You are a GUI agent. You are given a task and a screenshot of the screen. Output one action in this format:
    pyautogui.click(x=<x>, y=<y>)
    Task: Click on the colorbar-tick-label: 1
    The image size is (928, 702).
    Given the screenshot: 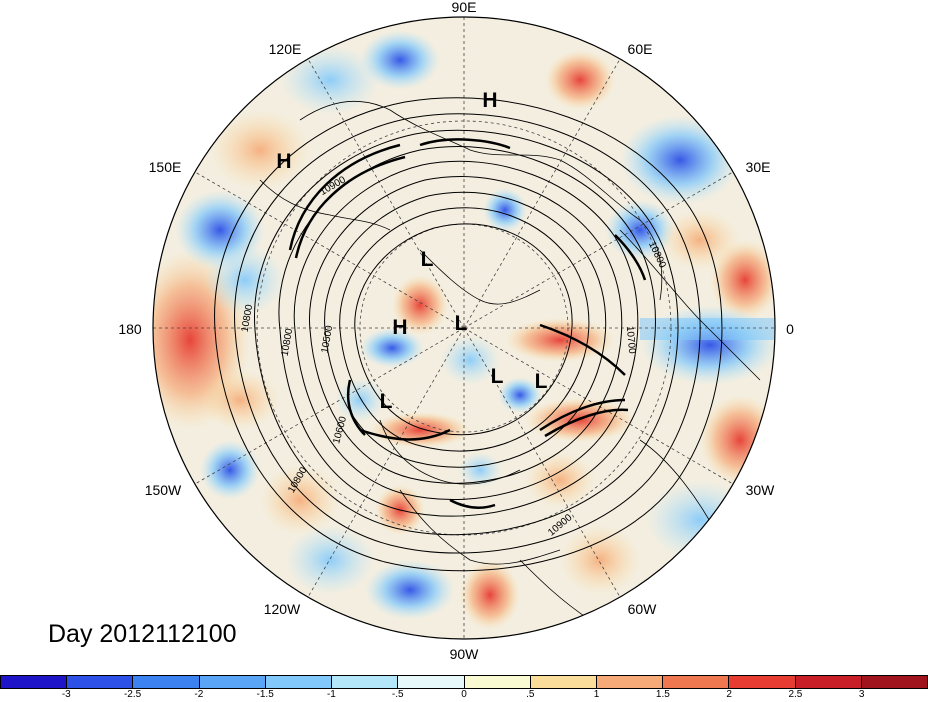 What is the action you would take?
    pyautogui.click(x=596, y=694)
    